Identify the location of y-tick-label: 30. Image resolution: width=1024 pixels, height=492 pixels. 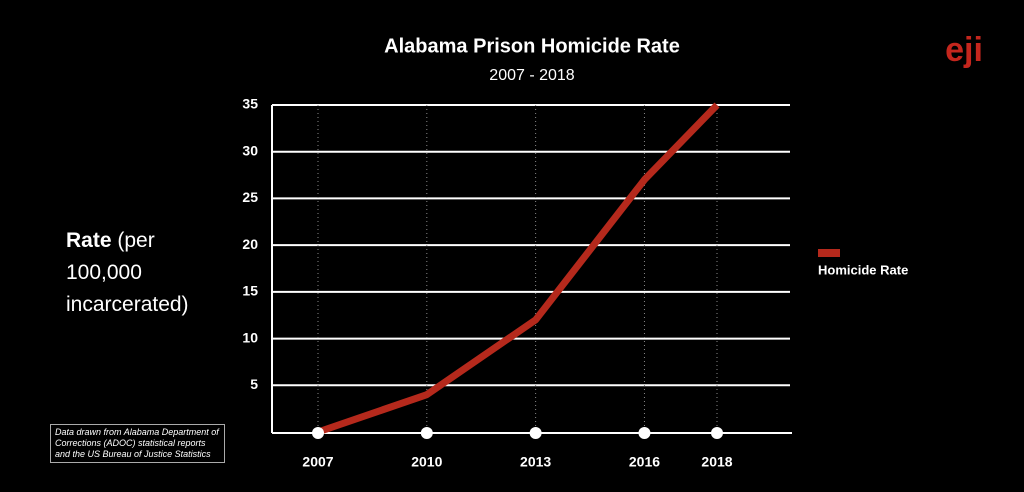
(250, 150).